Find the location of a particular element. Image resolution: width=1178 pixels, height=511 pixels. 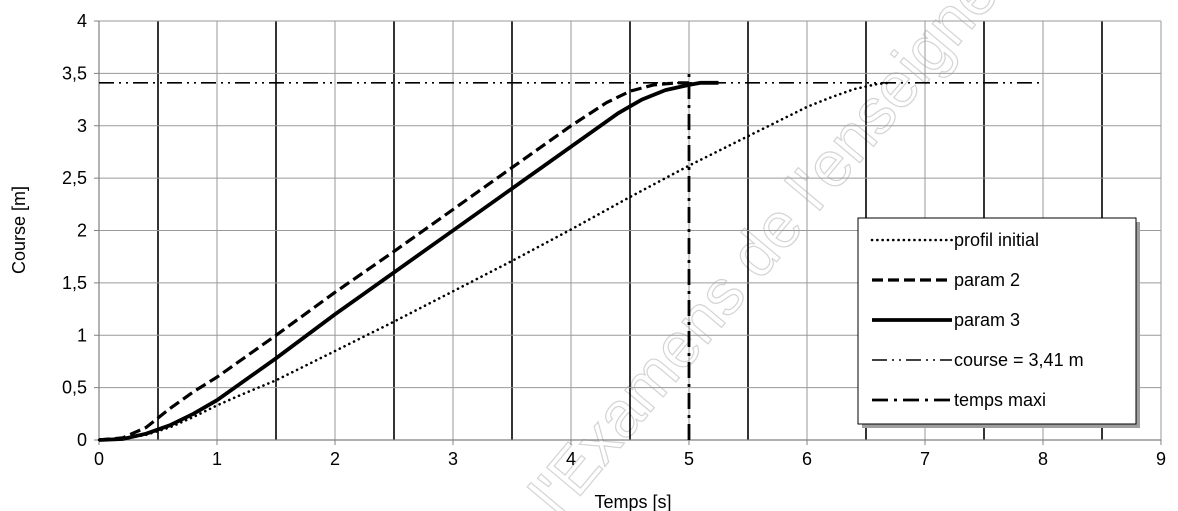

x-axis-title: Temps [s] is located at coordinates (632, 501).